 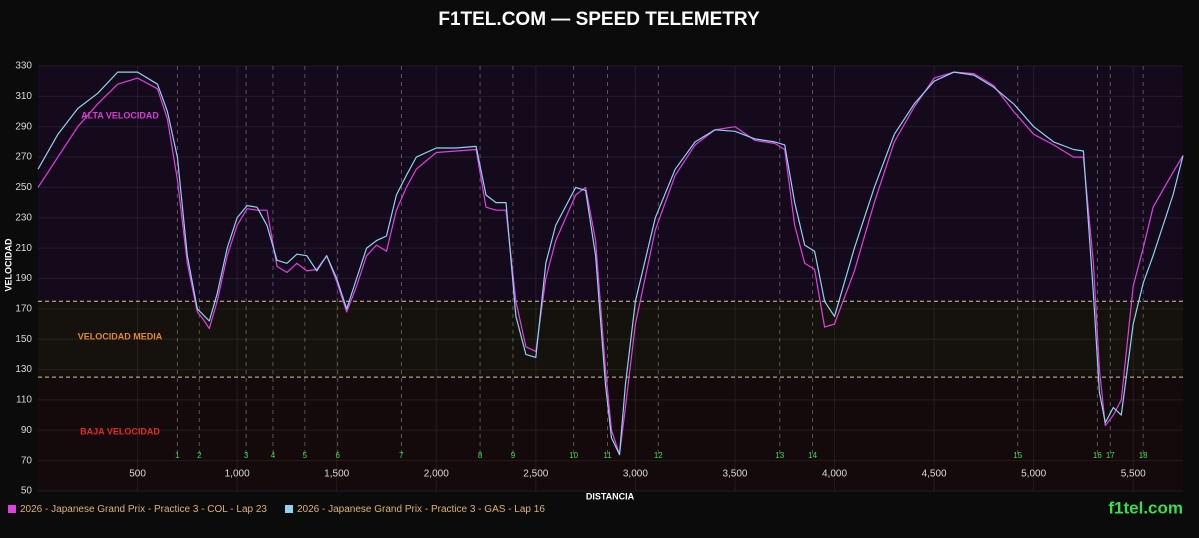 What do you see at coordinates (658, 455) in the screenshot?
I see `corner-number: 12` at bounding box center [658, 455].